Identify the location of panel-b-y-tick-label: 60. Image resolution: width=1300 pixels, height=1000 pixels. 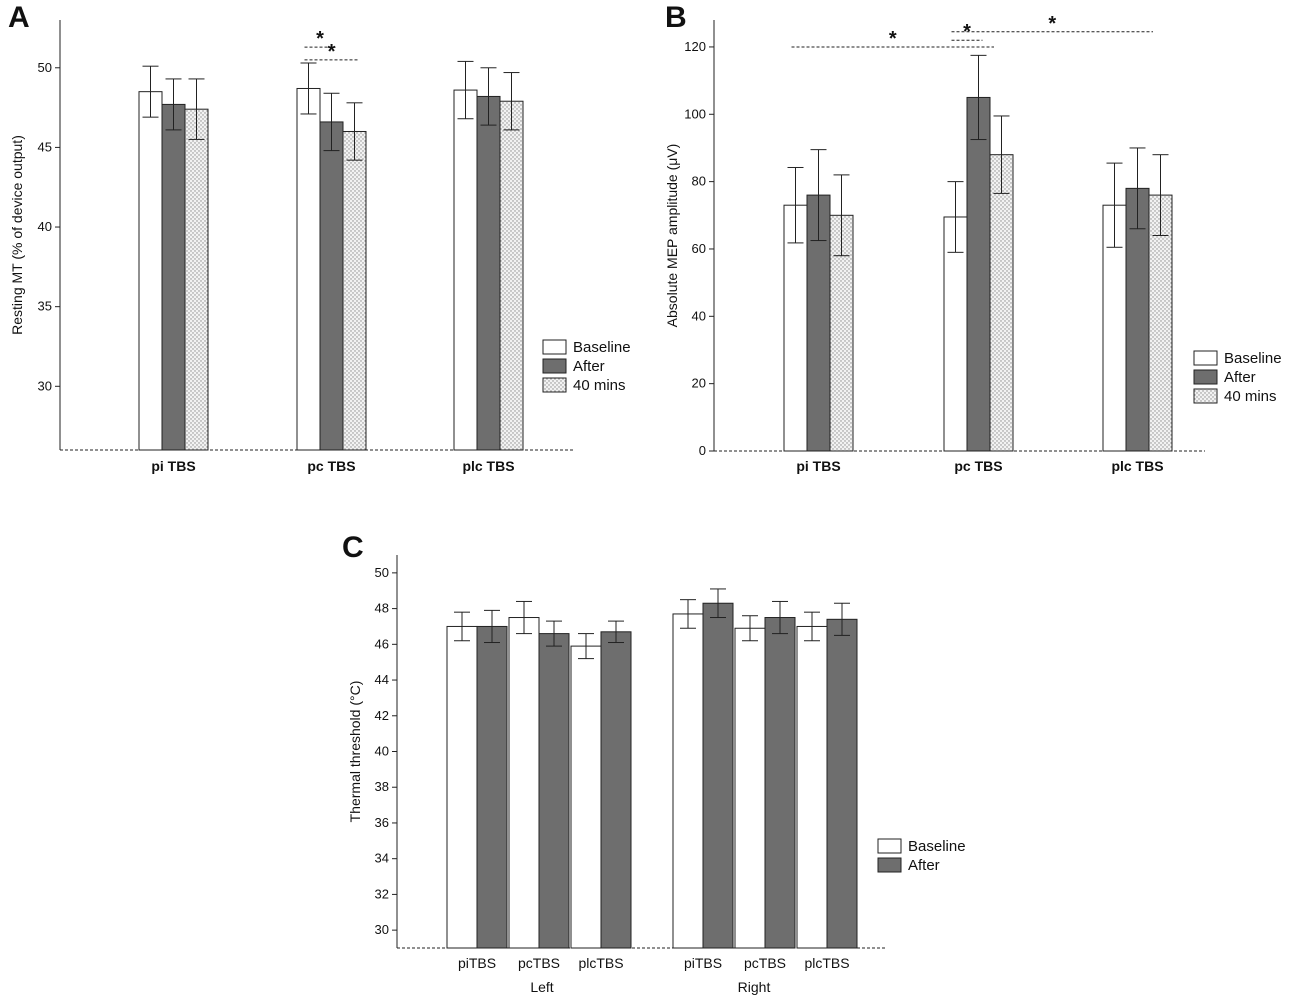
(699, 248).